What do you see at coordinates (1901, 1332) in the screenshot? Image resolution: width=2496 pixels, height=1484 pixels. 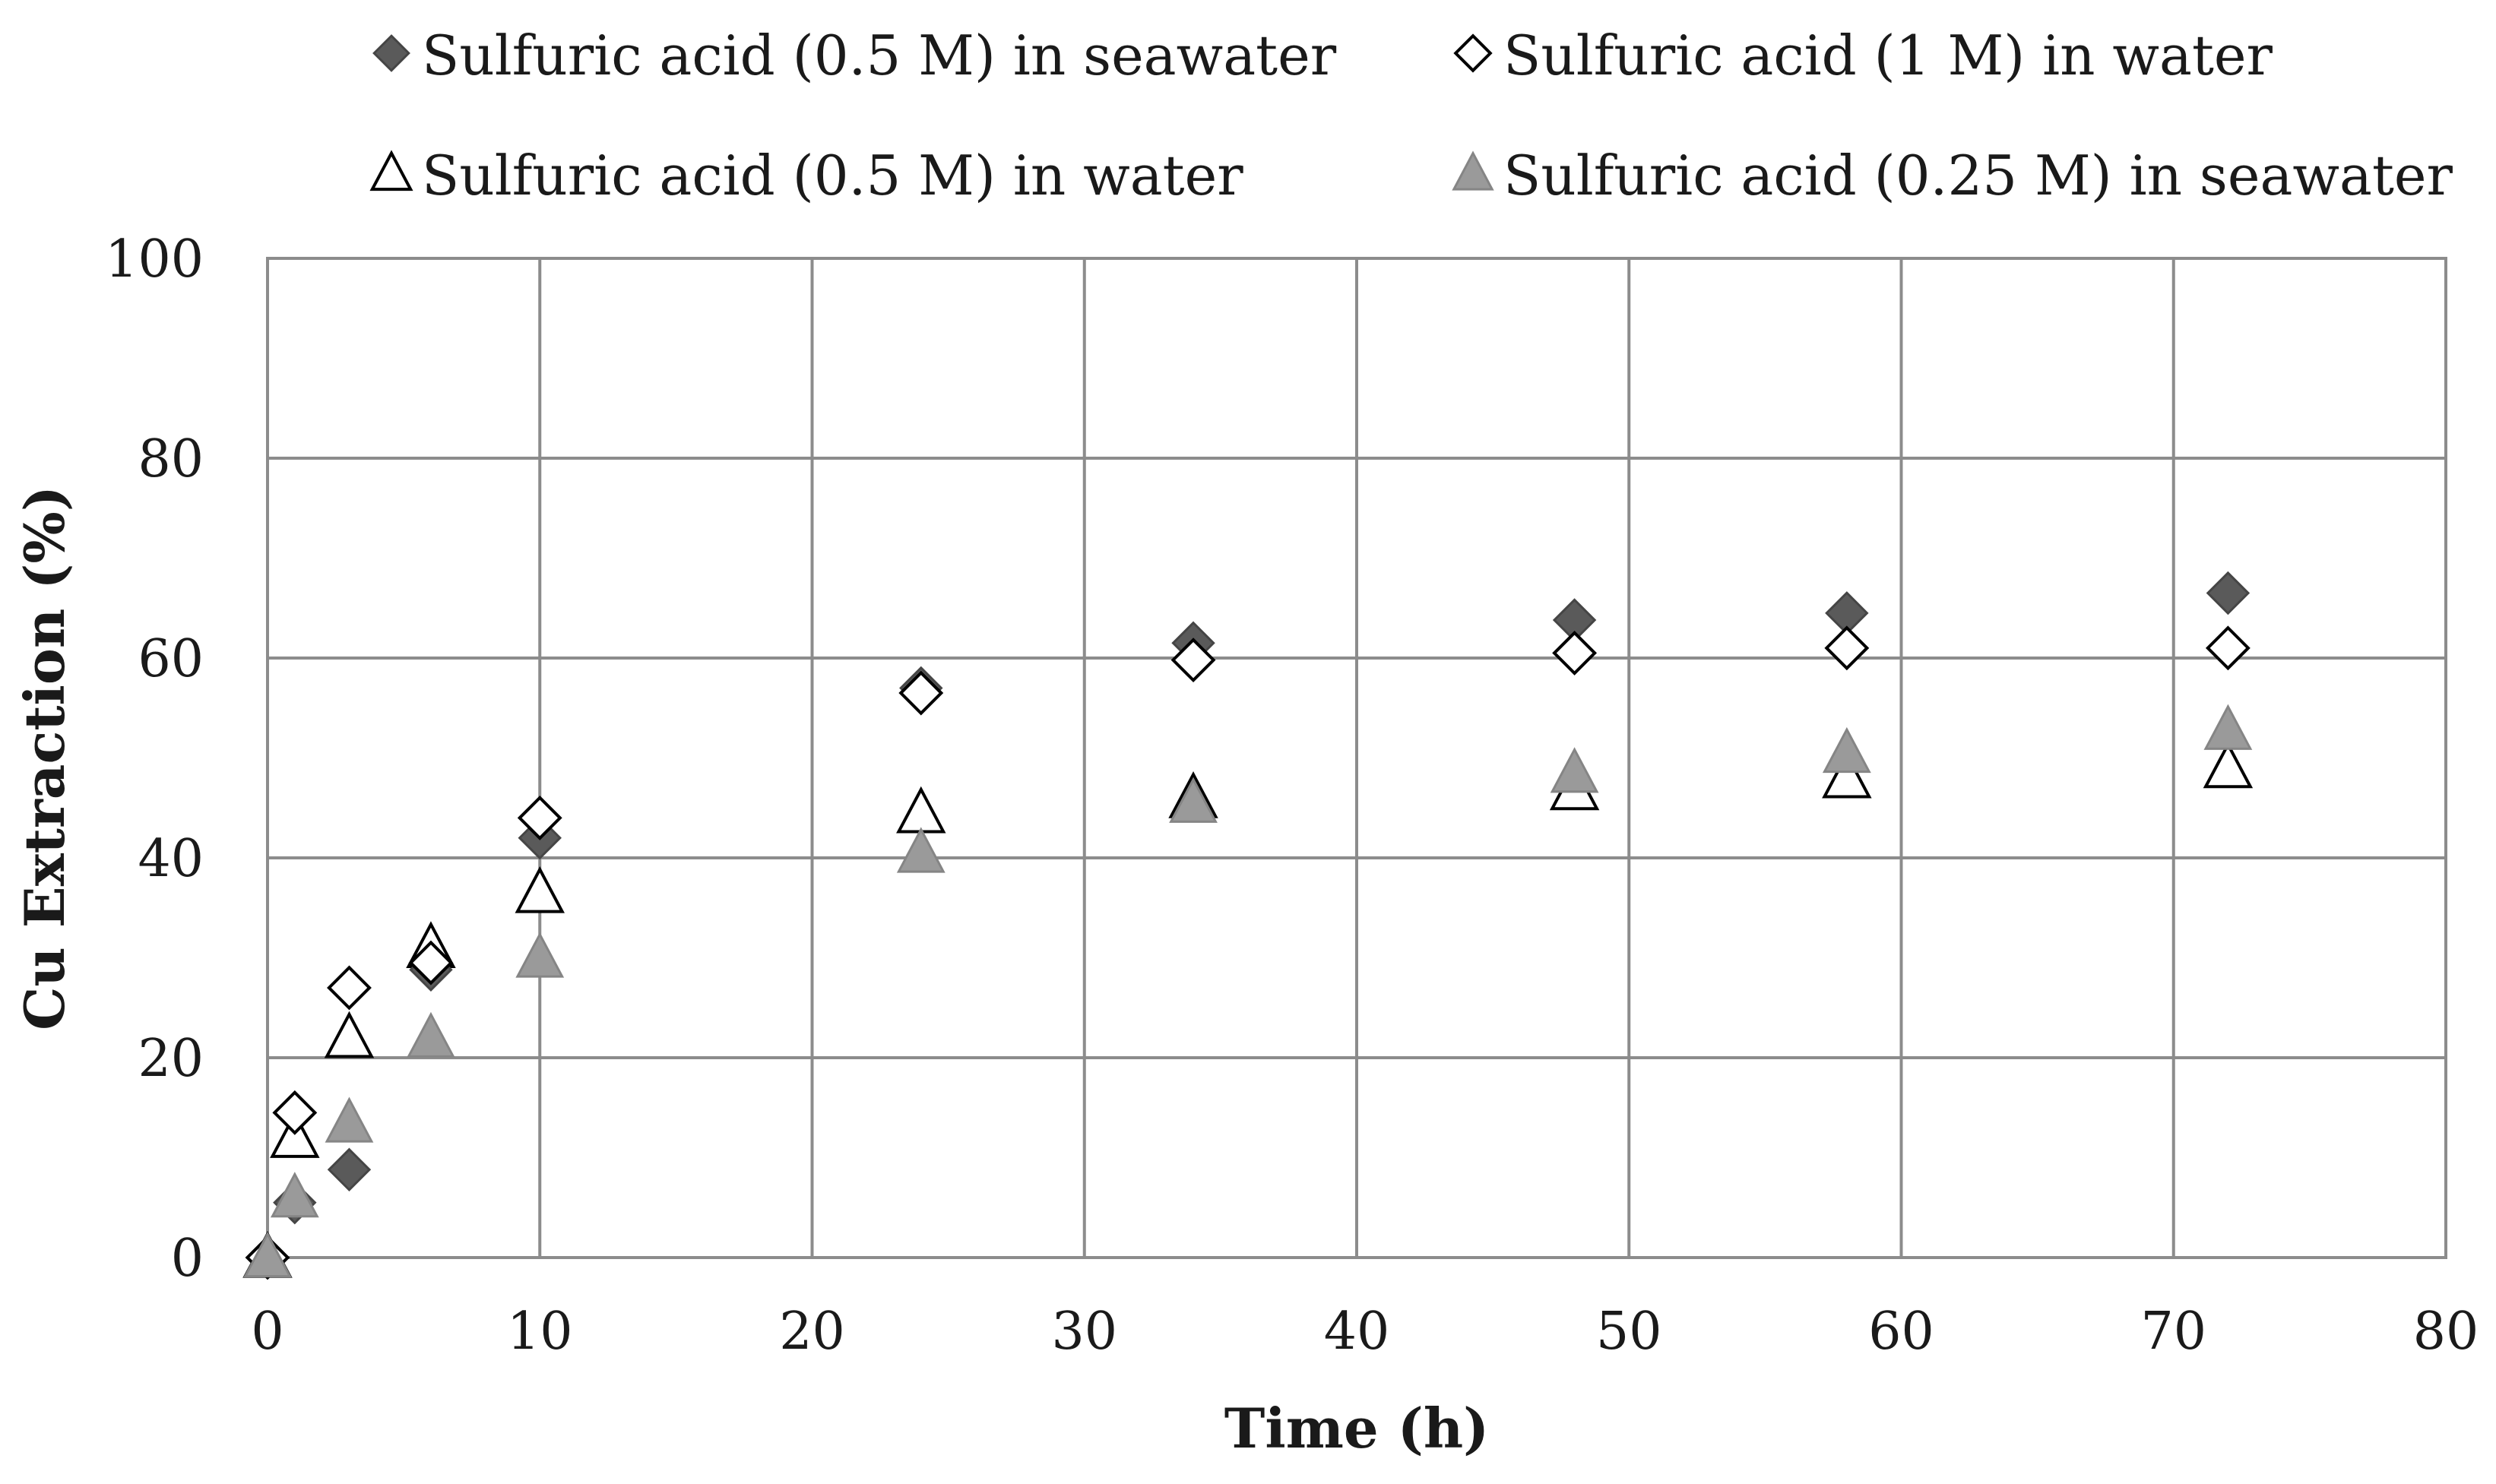 I see `x-tick-label: 60` at bounding box center [1901, 1332].